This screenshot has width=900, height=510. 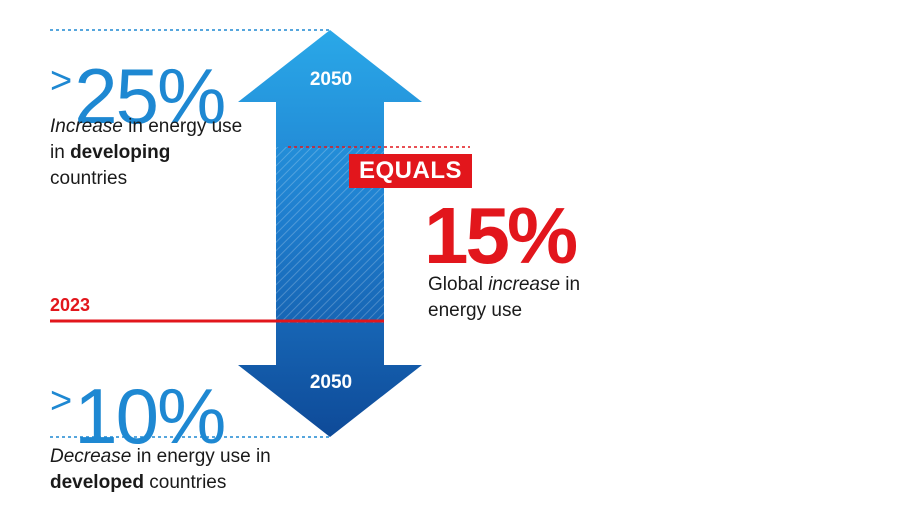 What do you see at coordinates (331, 382) in the screenshot?
I see `arrow-bottom-year: 2050` at bounding box center [331, 382].